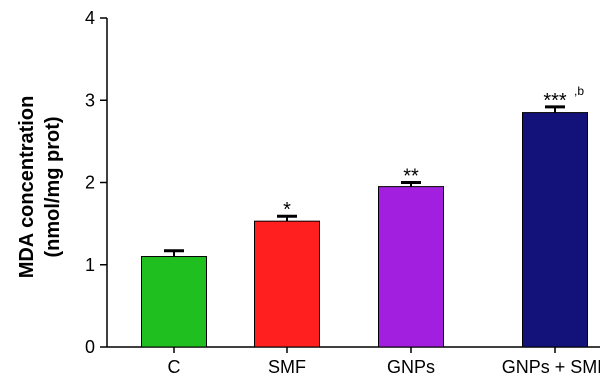 This screenshot has height=377, width=600. What do you see at coordinates (40, 187) in the screenshot?
I see `y-axis-label: MDA concentration (nmol/mg prot)` at bounding box center [40, 187].